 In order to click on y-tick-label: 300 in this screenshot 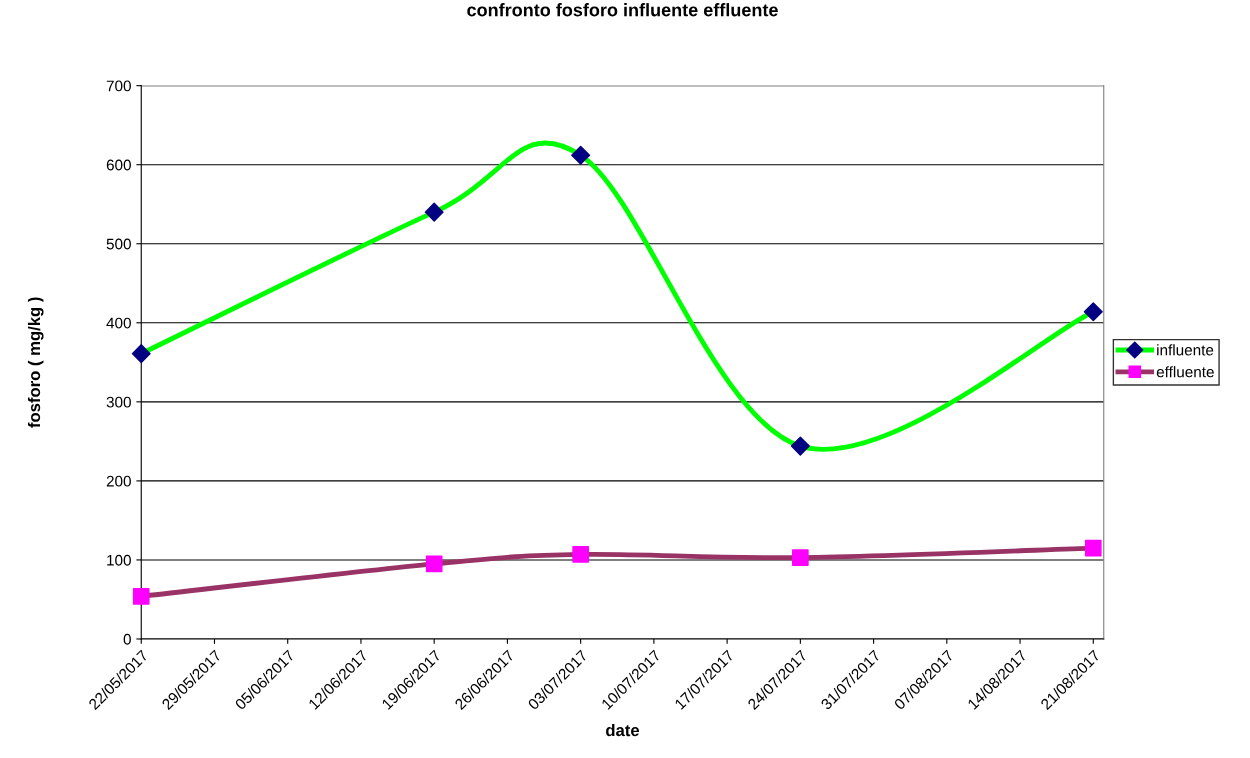, I will do `click(118, 402)`.